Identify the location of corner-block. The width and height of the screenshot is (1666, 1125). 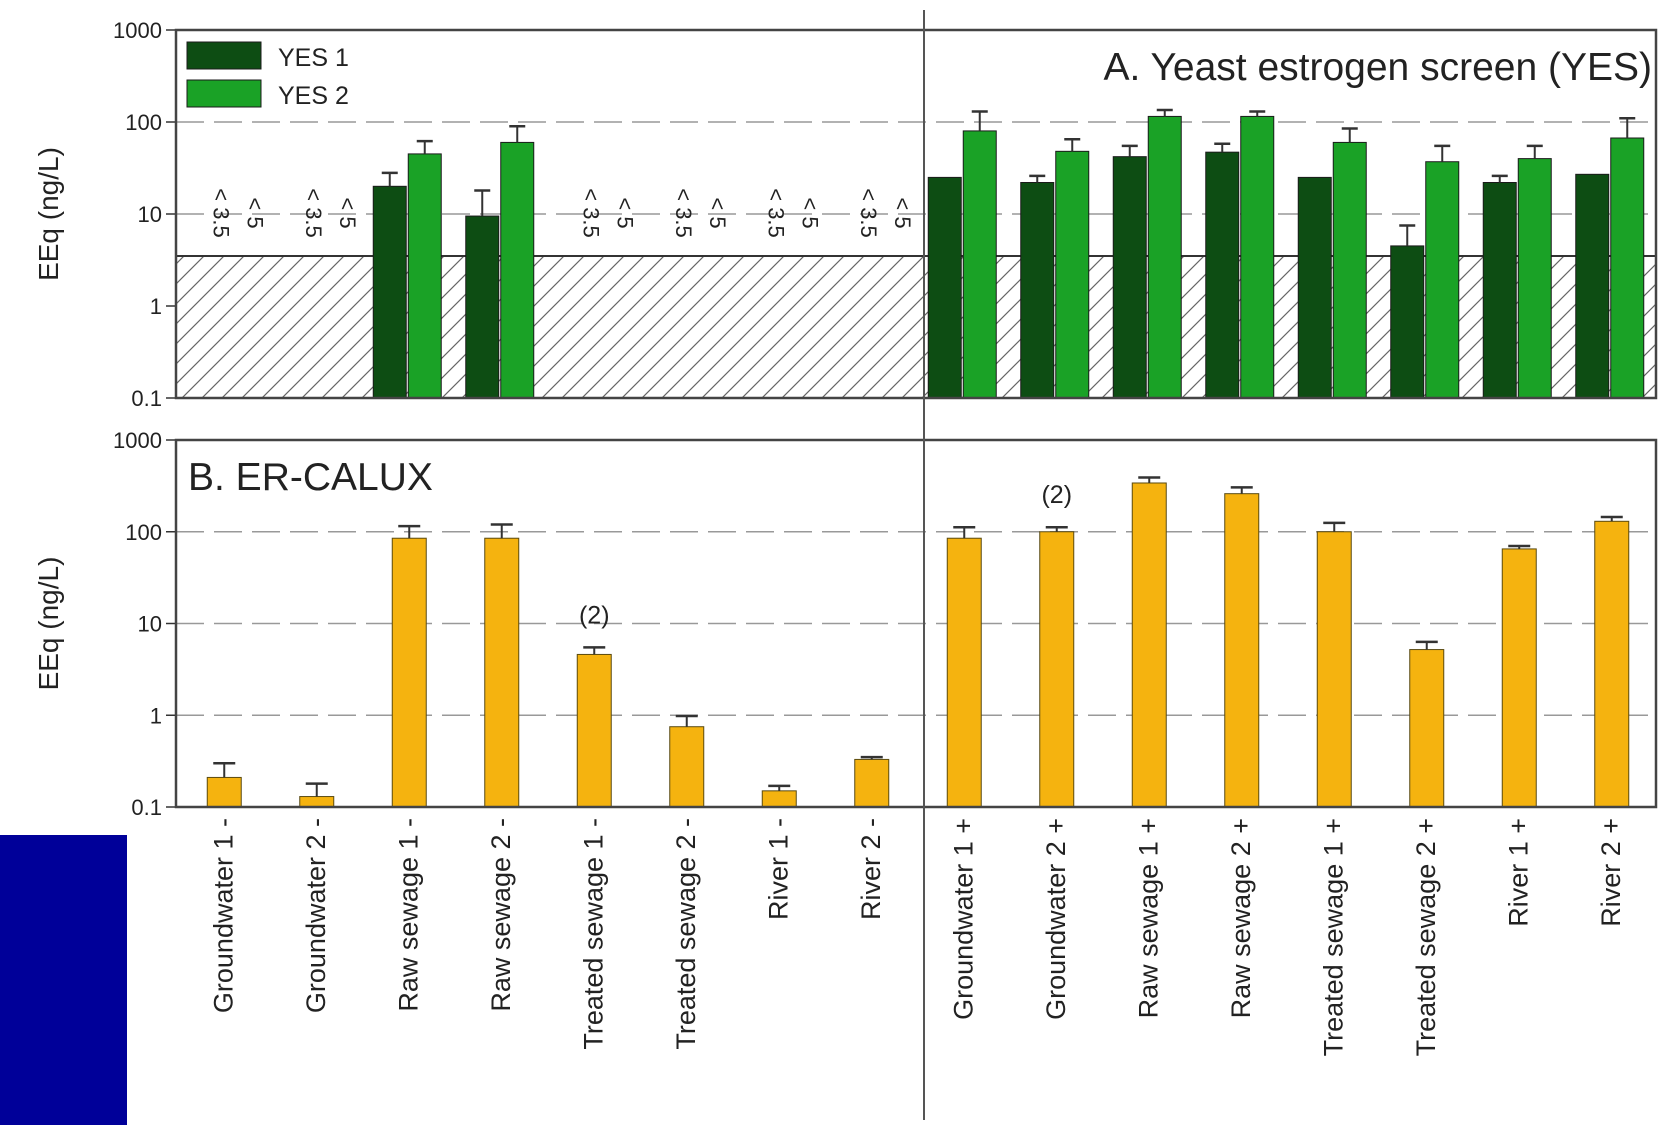
(63, 980).